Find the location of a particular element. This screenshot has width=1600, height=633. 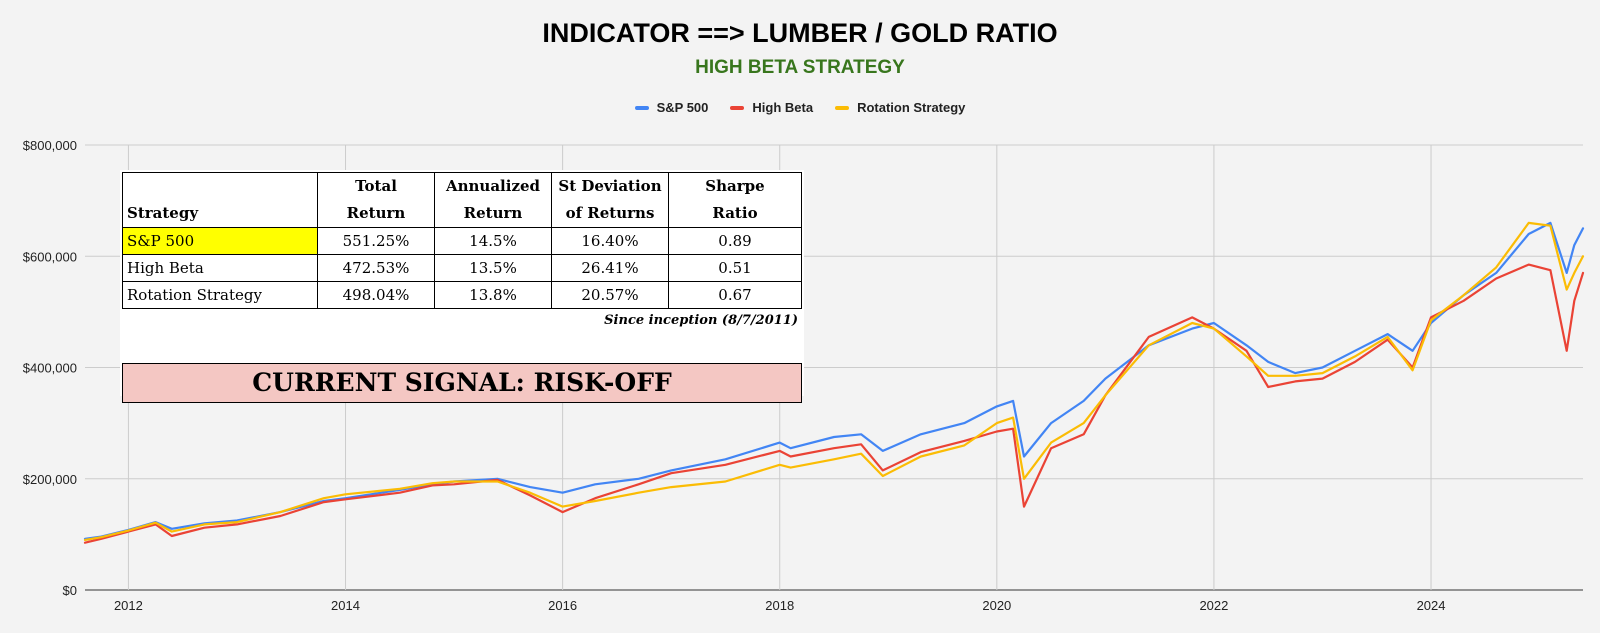

chart-title: INDICATOR ==> LUMBER / GOLD RATIO is located at coordinates (800, 33).